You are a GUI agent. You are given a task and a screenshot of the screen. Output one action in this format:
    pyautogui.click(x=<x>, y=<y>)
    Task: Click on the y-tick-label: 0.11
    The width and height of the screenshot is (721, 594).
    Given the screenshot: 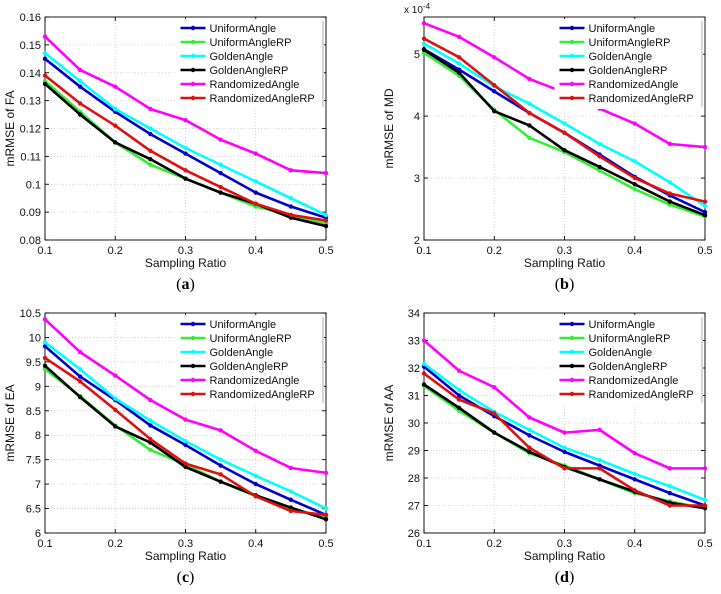 What is the action you would take?
    pyautogui.click(x=30, y=157)
    